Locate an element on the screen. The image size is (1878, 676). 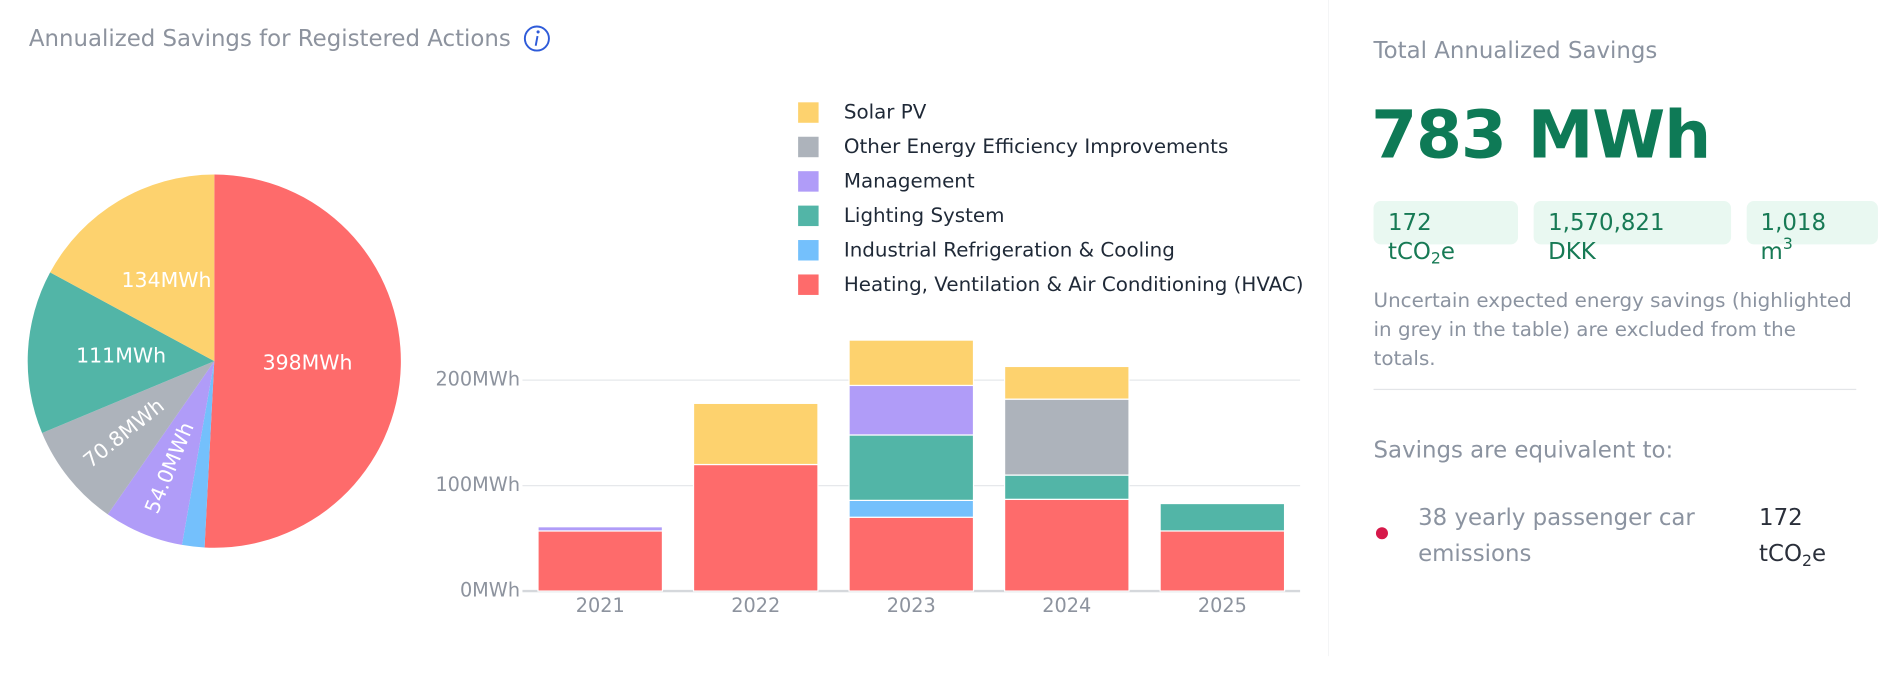
chip: 1,570,821 DKK is located at coordinates (1632, 233).